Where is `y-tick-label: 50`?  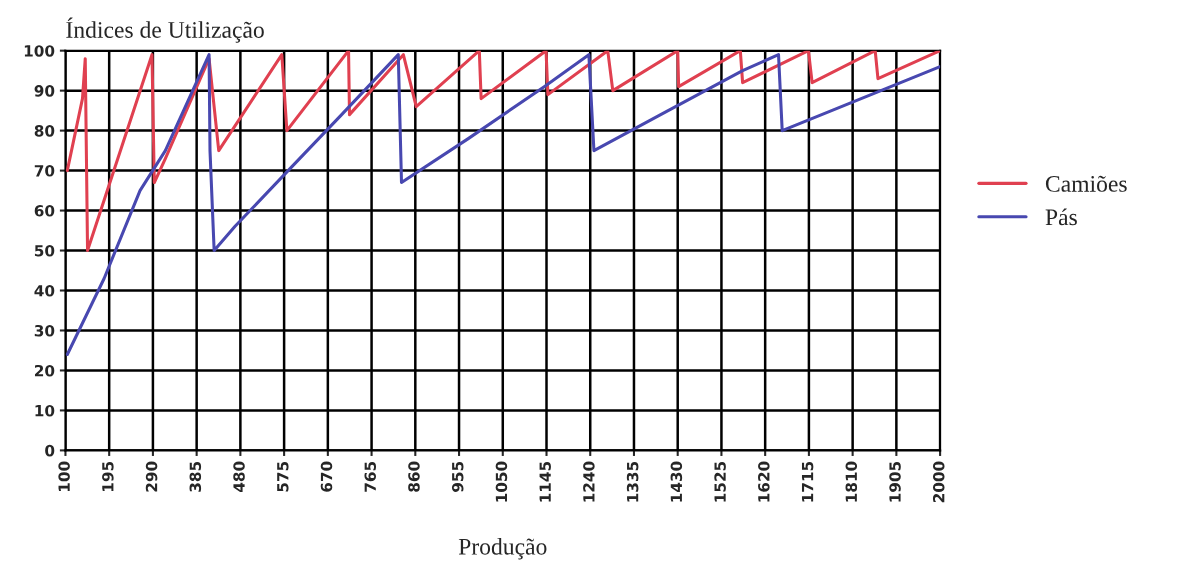 y-tick-label: 50 is located at coordinates (44, 251).